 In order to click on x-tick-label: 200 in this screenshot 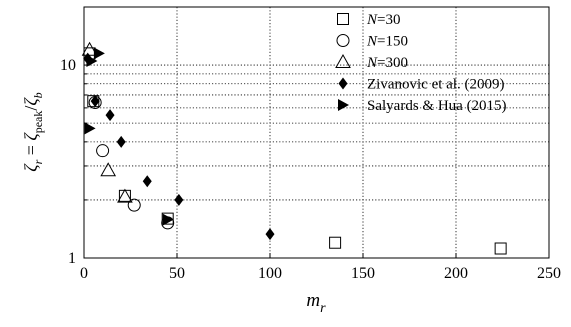, I will do `click(456, 273)`.